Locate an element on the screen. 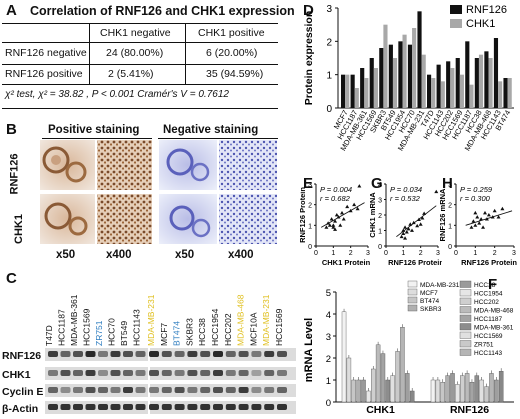  row-label: RNF126 negative is located at coordinates (46, 53).